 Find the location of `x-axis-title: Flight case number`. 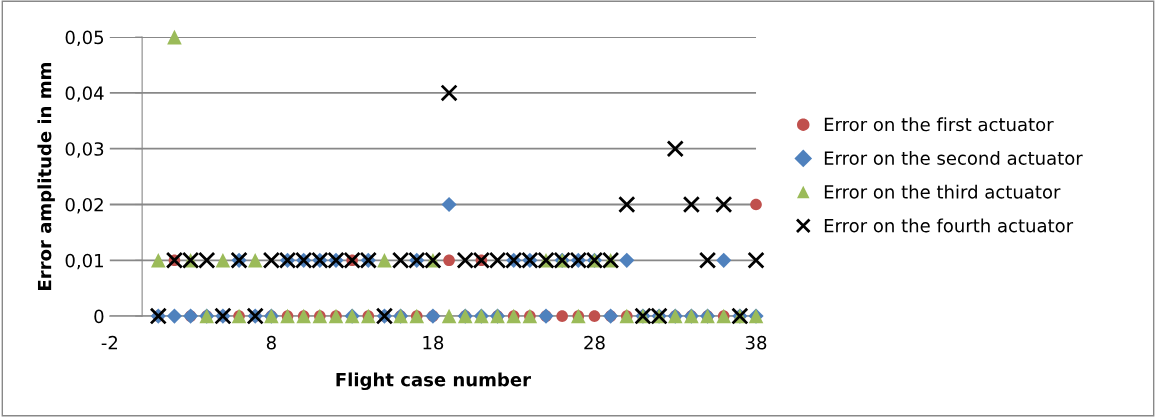

x-axis-title: Flight case number is located at coordinates (433, 381).